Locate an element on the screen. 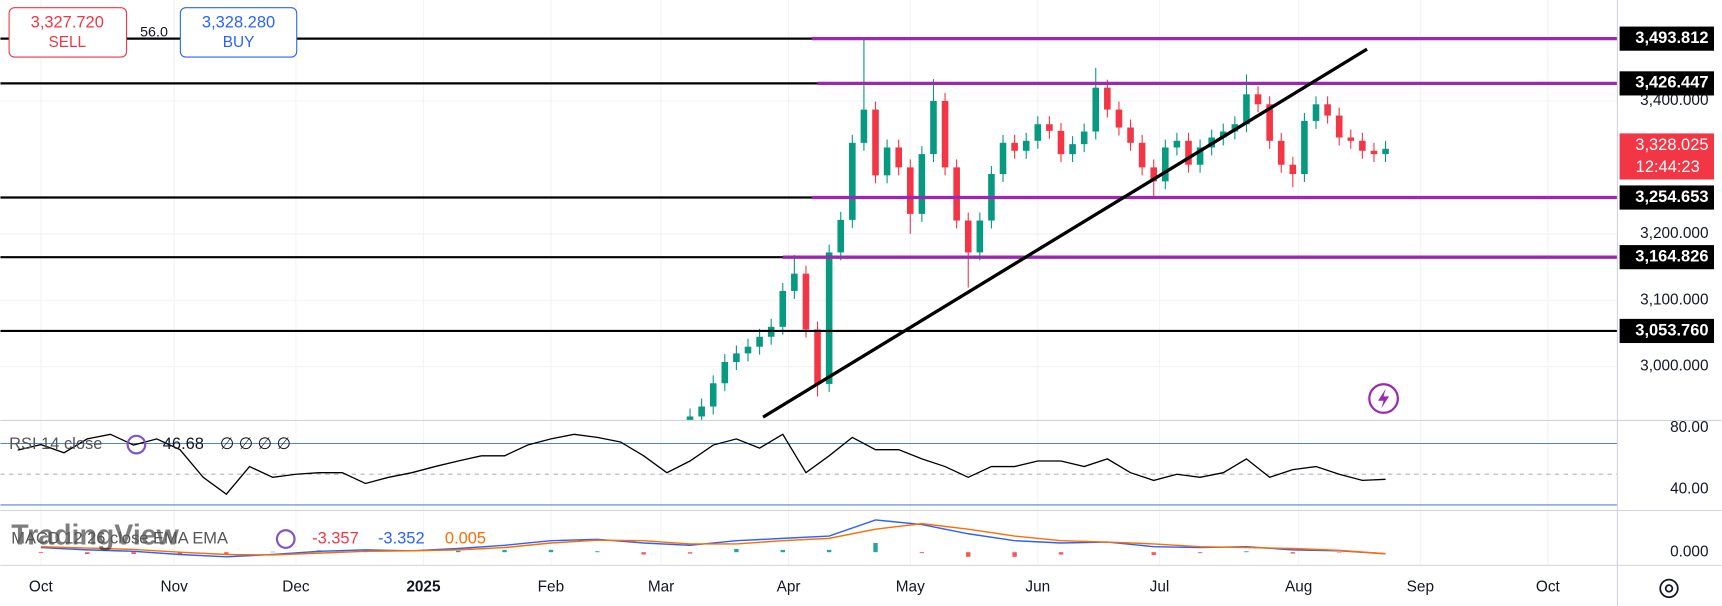  x-tick-label: Jul is located at coordinates (1160, 586).